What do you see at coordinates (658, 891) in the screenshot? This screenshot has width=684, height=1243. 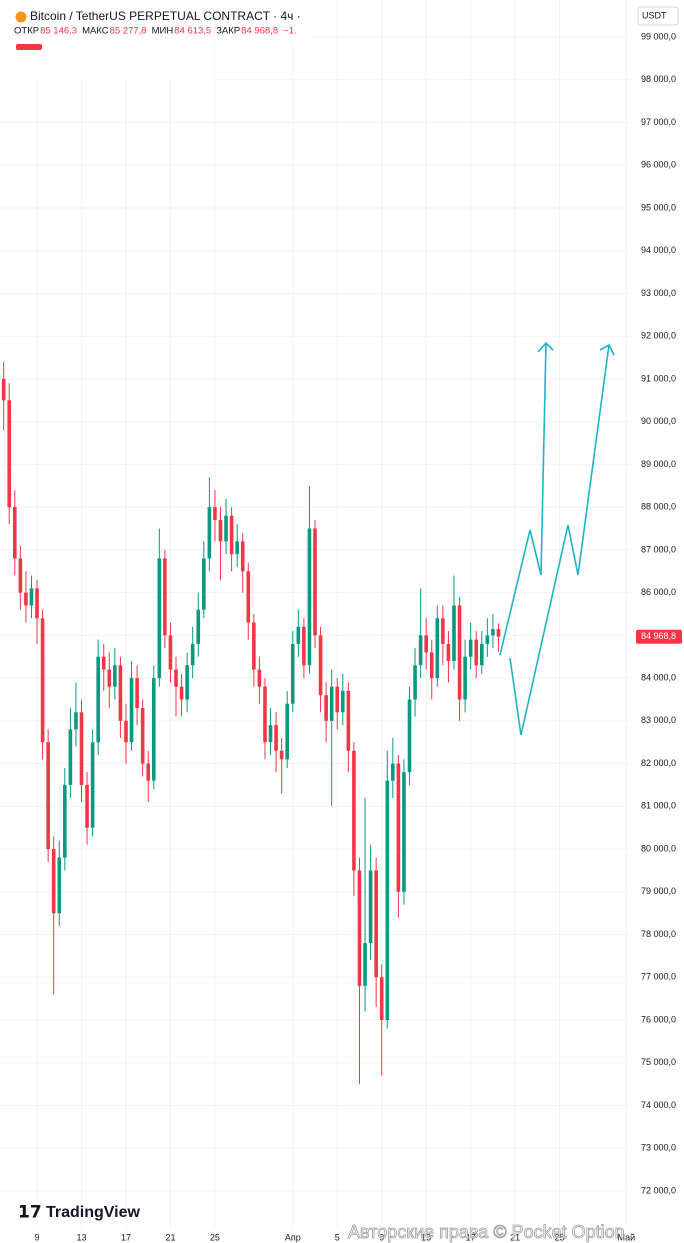 I see `y-tick-label: 79 000,0` at bounding box center [658, 891].